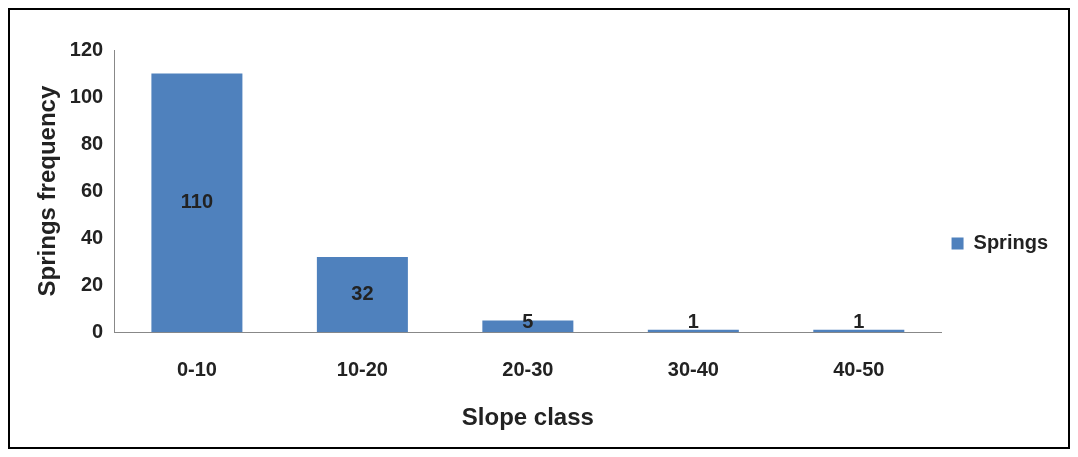  I want to click on y-tick-label: 0, so click(98, 330).